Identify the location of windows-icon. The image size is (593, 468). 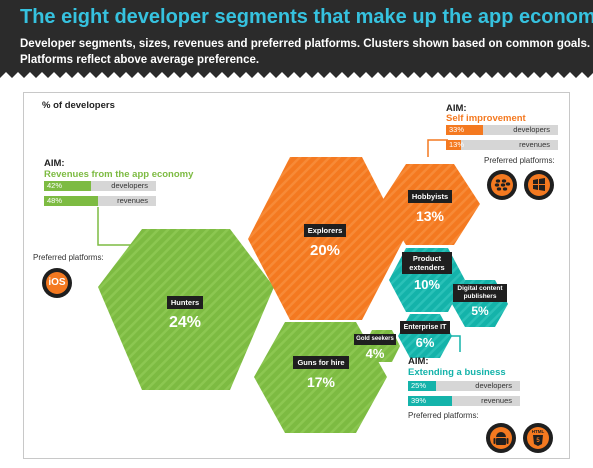
(539, 185).